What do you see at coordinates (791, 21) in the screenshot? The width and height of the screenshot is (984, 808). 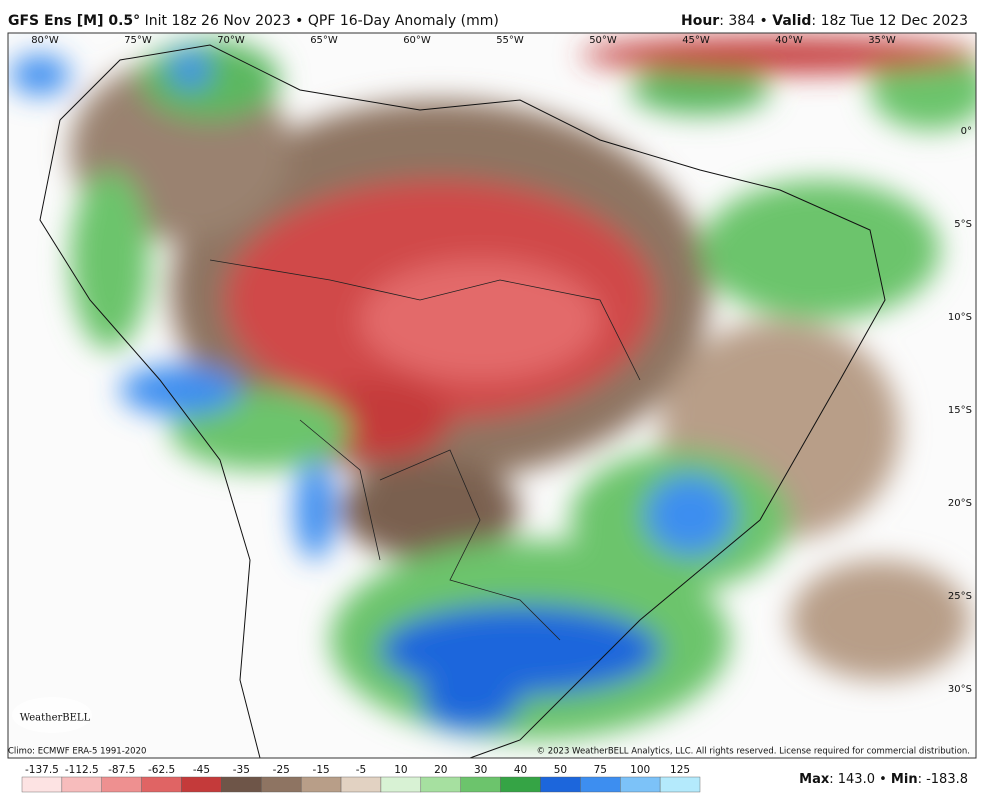 I see `valid-label: Valid` at bounding box center [791, 21].